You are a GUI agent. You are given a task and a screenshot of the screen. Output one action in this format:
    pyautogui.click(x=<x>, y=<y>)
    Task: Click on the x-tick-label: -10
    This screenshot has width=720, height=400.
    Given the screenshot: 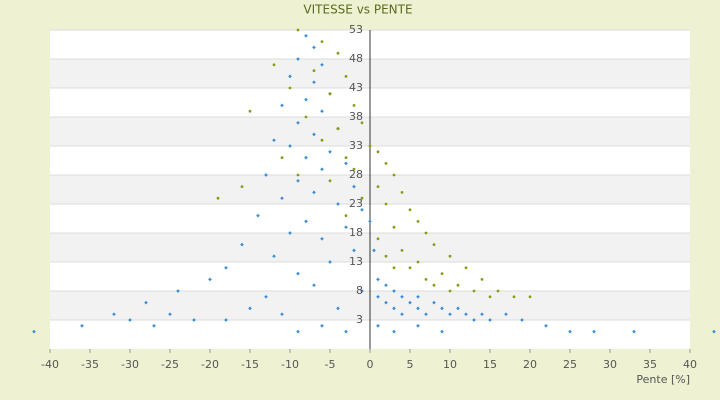 What is the action you would take?
    pyautogui.click(x=290, y=364)
    